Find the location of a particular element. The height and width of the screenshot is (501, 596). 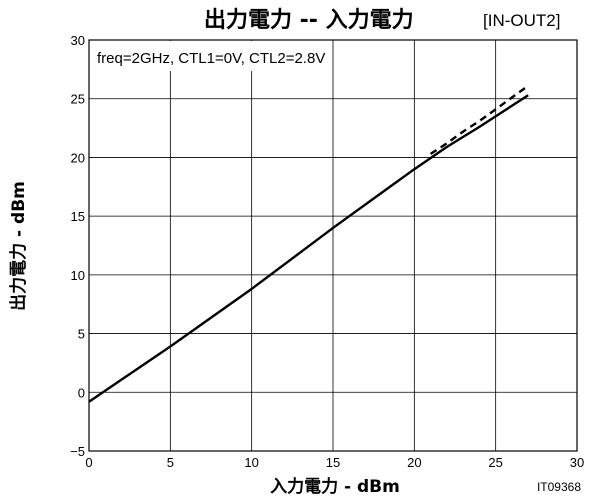

x-axis-label: 入力電力 - dBm is located at coordinates (335, 486).